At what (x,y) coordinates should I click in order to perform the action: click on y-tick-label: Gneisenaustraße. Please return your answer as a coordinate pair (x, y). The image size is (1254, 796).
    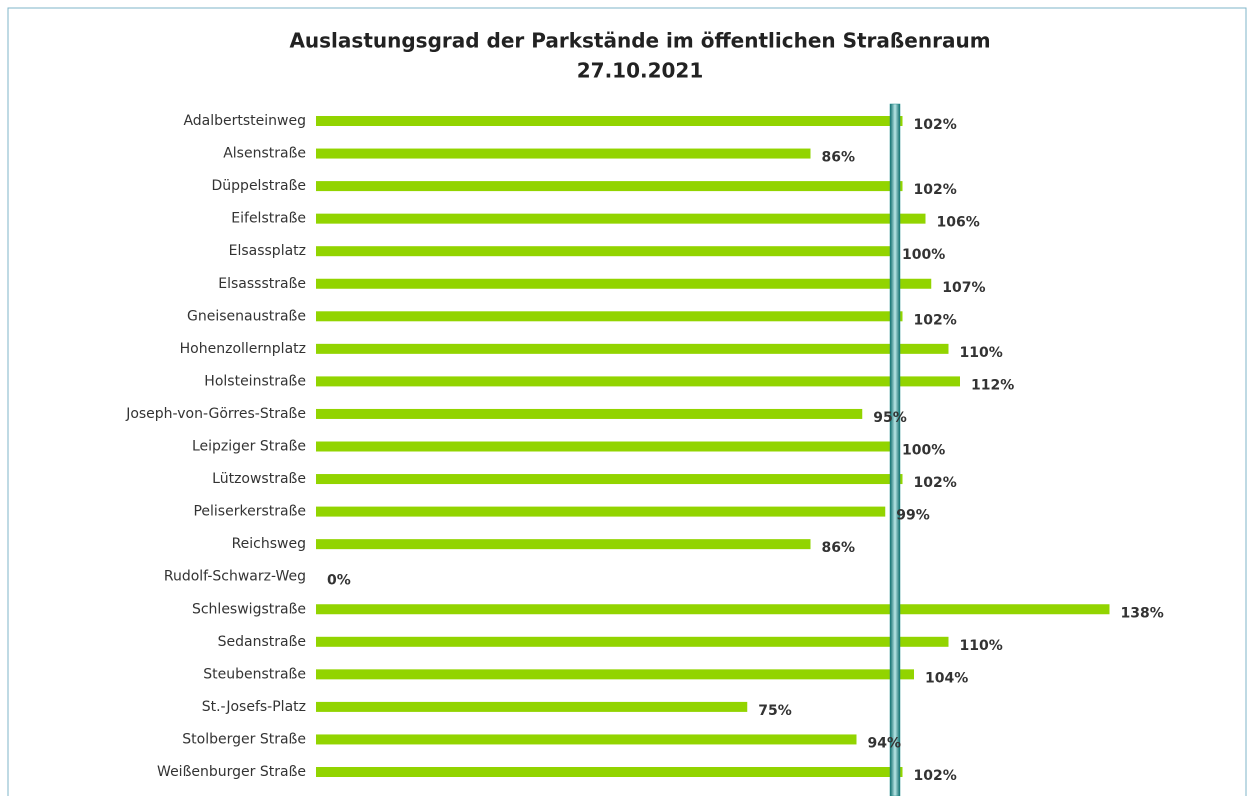
    Looking at the image, I should click on (246, 316).